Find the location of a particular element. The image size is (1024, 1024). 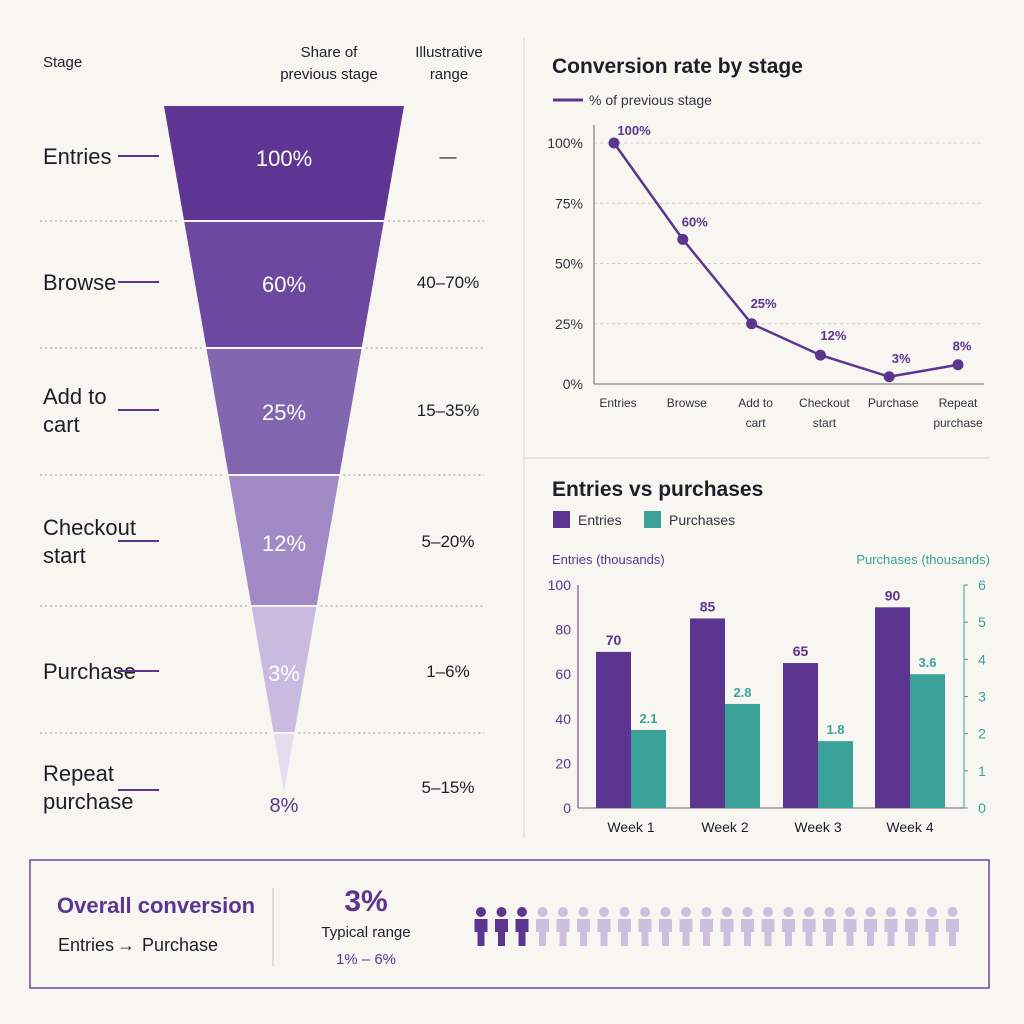

funnel-range-value: 5–15% is located at coordinates (448, 787).